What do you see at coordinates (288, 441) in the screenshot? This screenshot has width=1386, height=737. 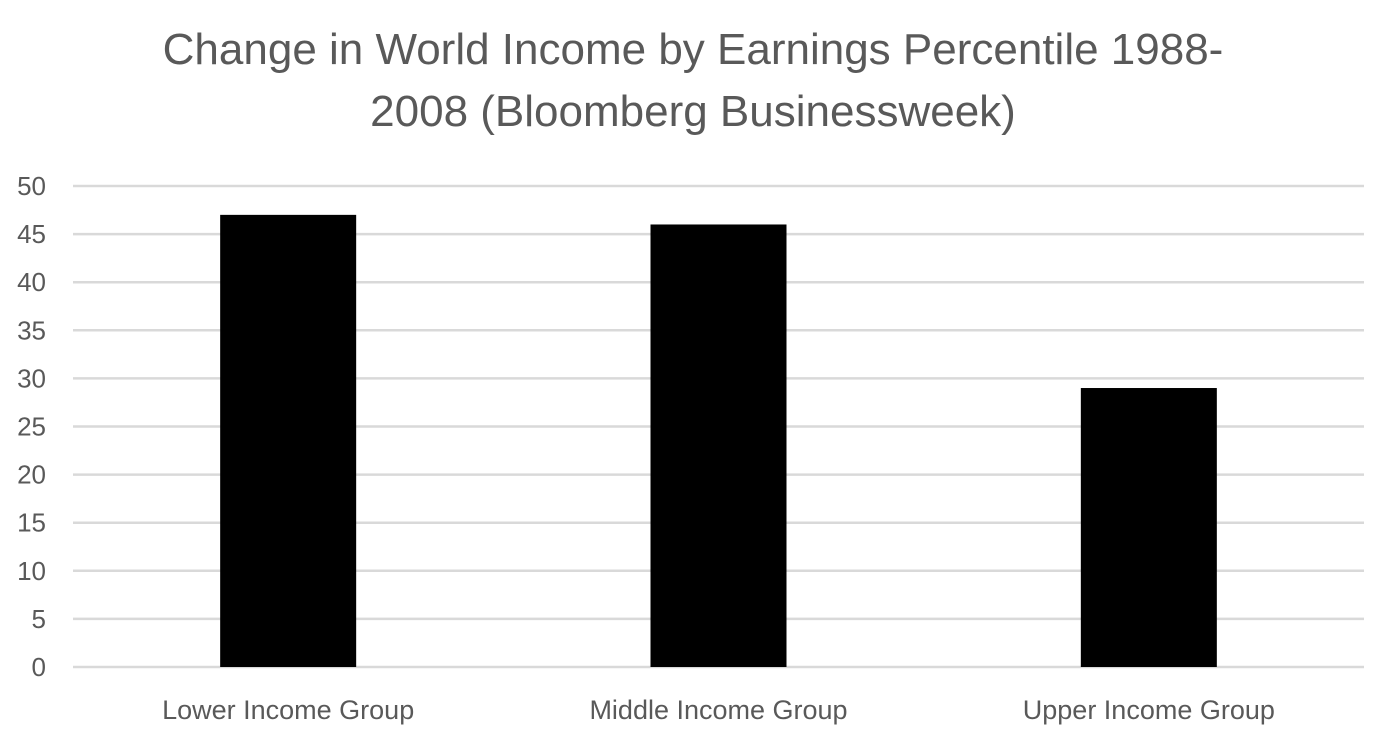 I see `bar-lower-income-group` at bounding box center [288, 441].